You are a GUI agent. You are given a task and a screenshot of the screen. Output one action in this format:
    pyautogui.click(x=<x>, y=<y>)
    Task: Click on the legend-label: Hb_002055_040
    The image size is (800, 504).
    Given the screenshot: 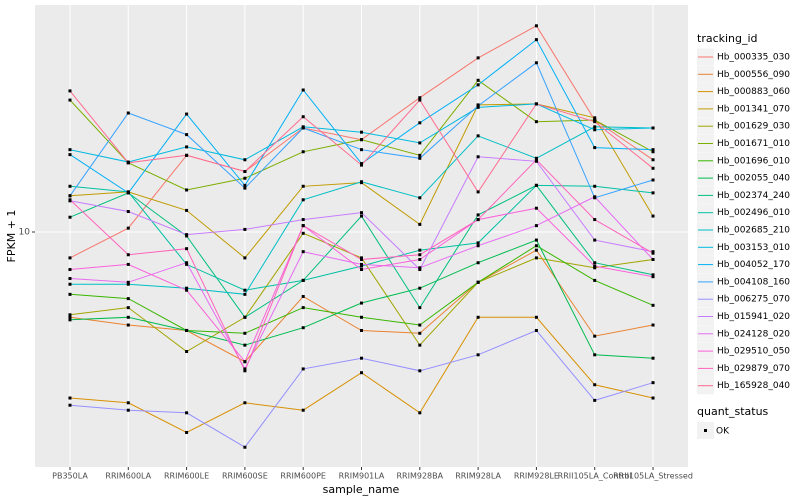 What is the action you would take?
    pyautogui.click(x=753, y=179)
    